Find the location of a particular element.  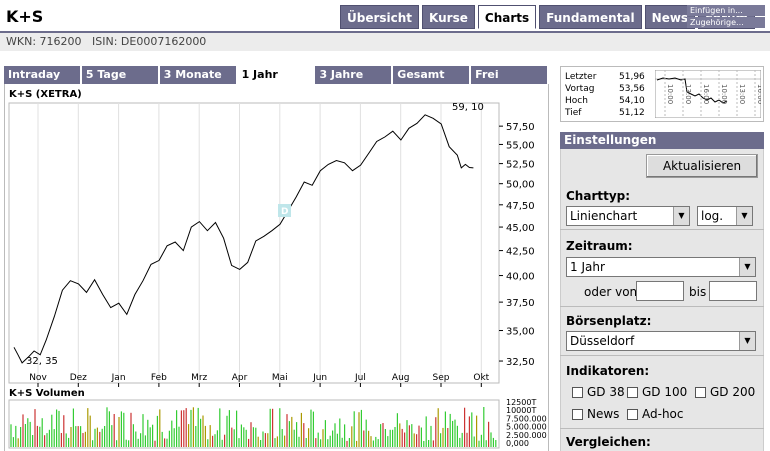

tab-bersicht: Übersicht is located at coordinates (380, 17).